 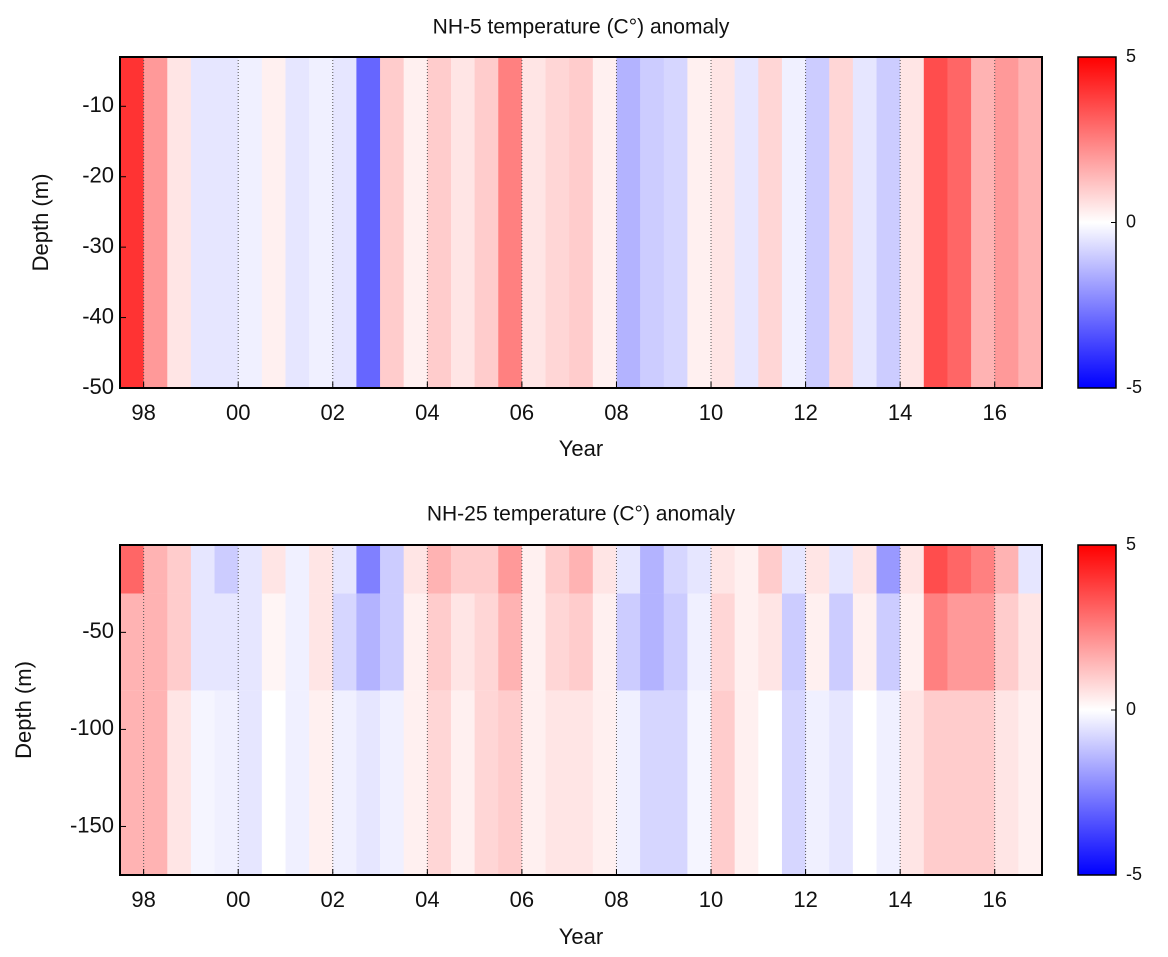 What do you see at coordinates (98, 104) in the screenshot?
I see `y-tick-label: -10` at bounding box center [98, 104].